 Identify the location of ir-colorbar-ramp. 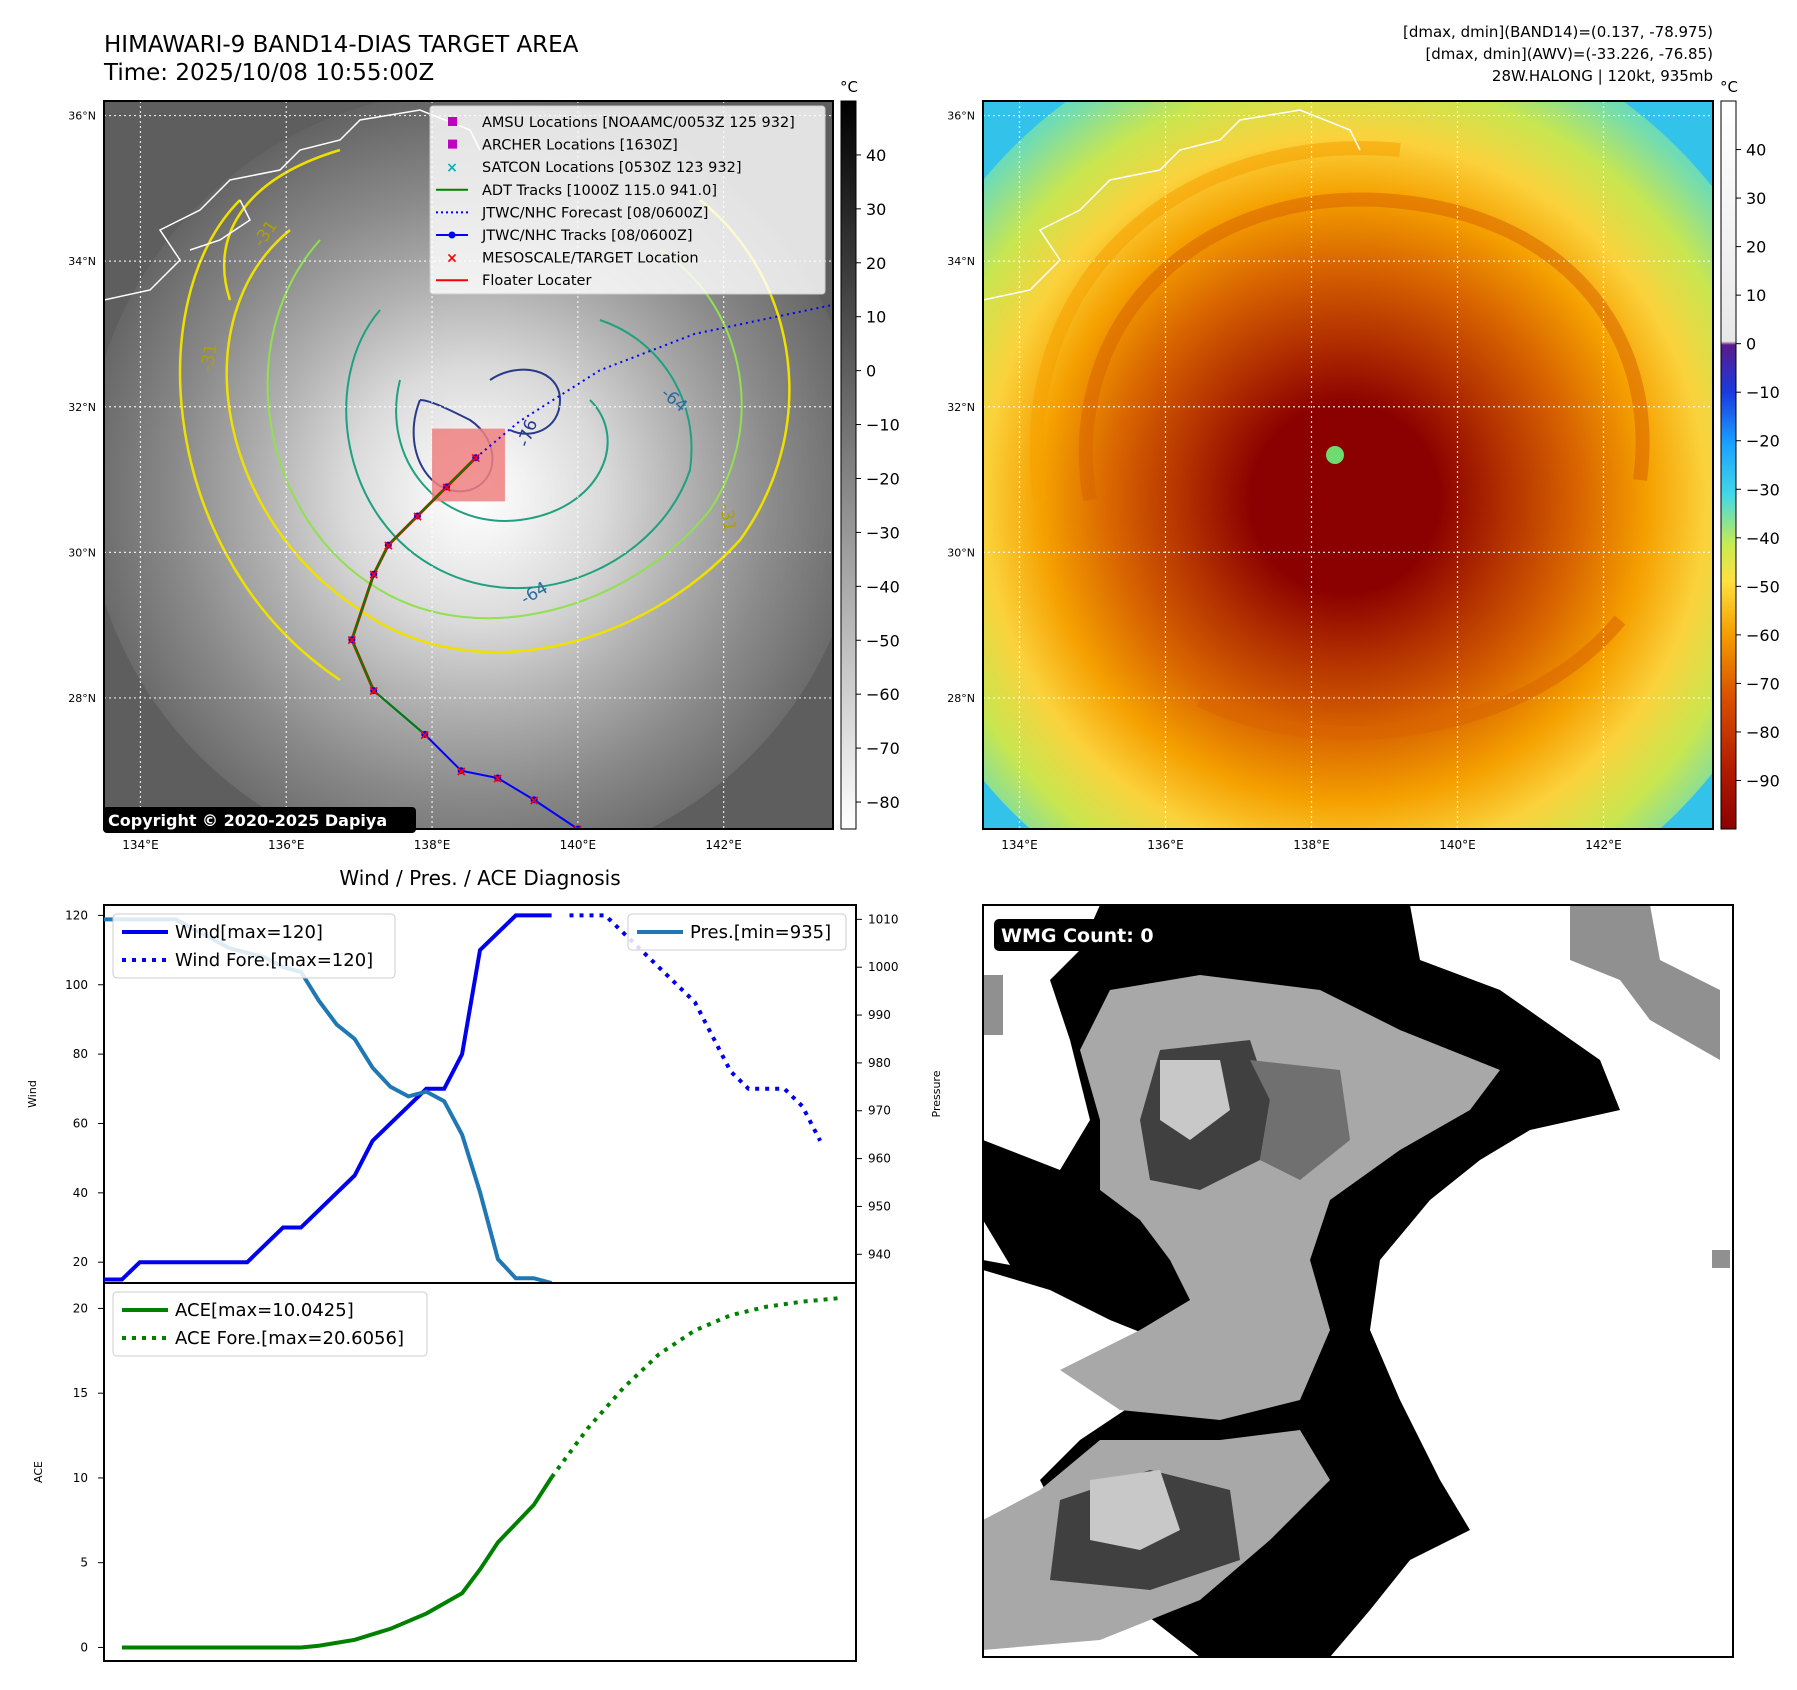
(848, 465).